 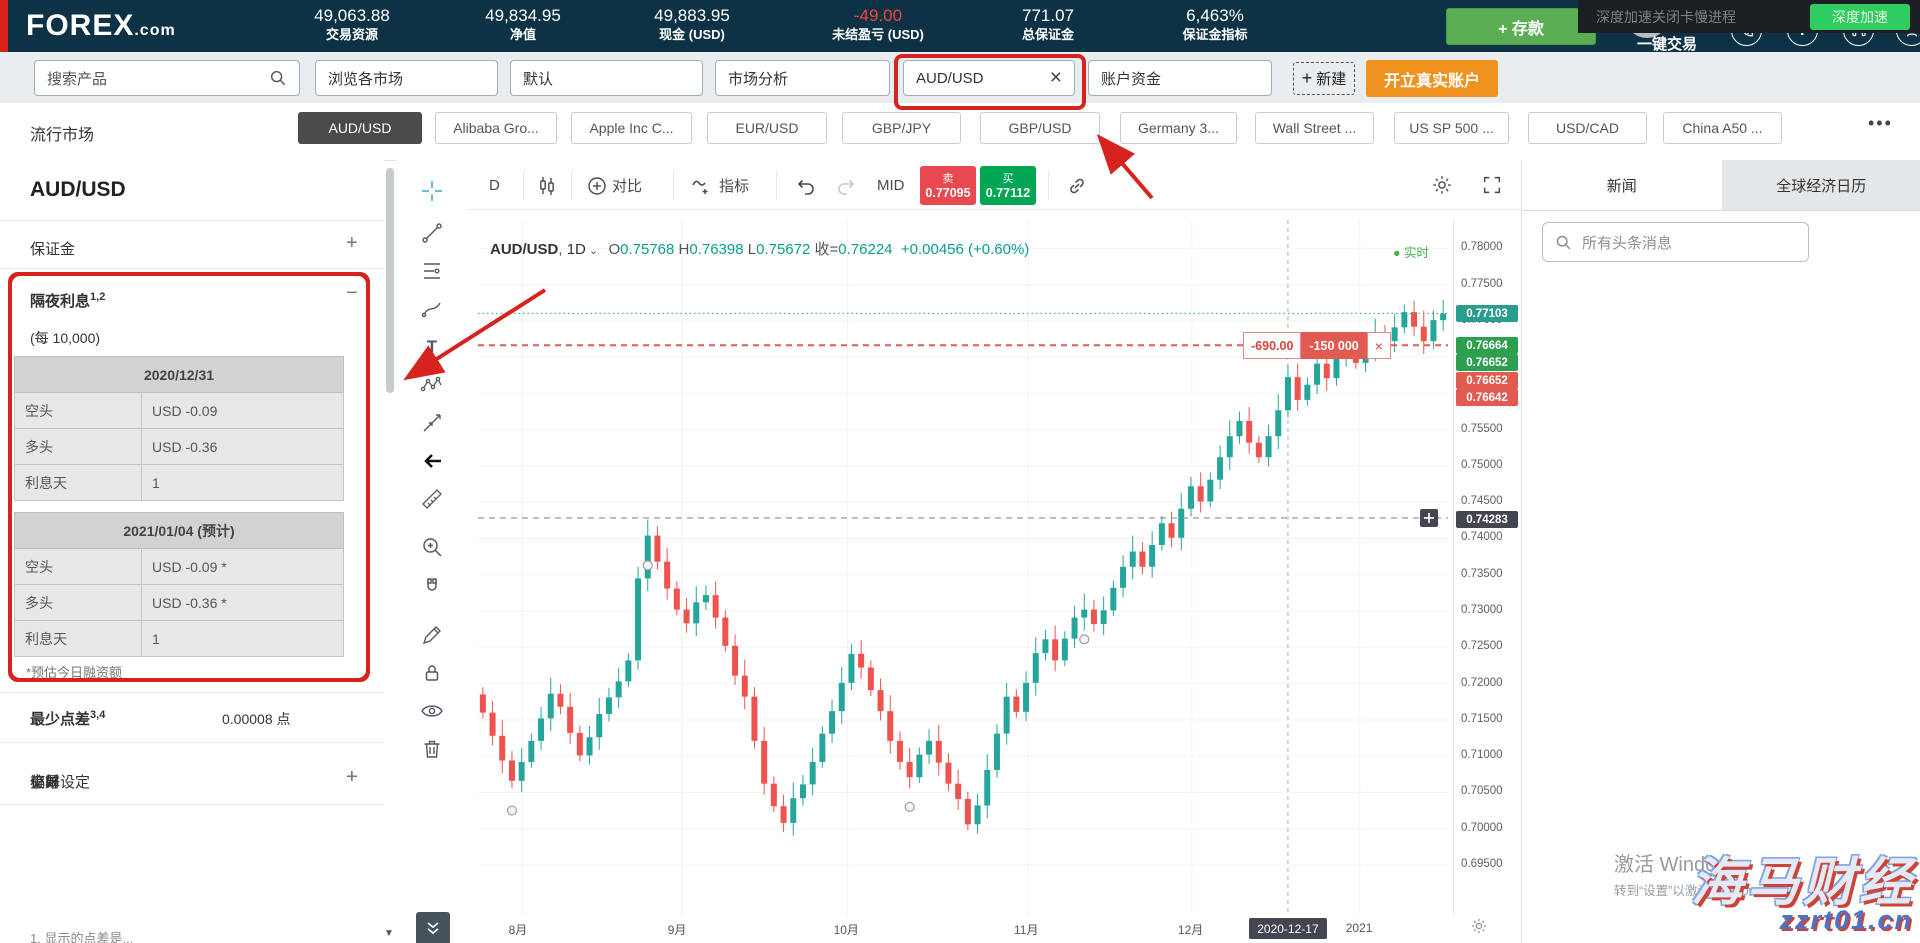 I want to click on ruler-icon, so click(x=432, y=499).